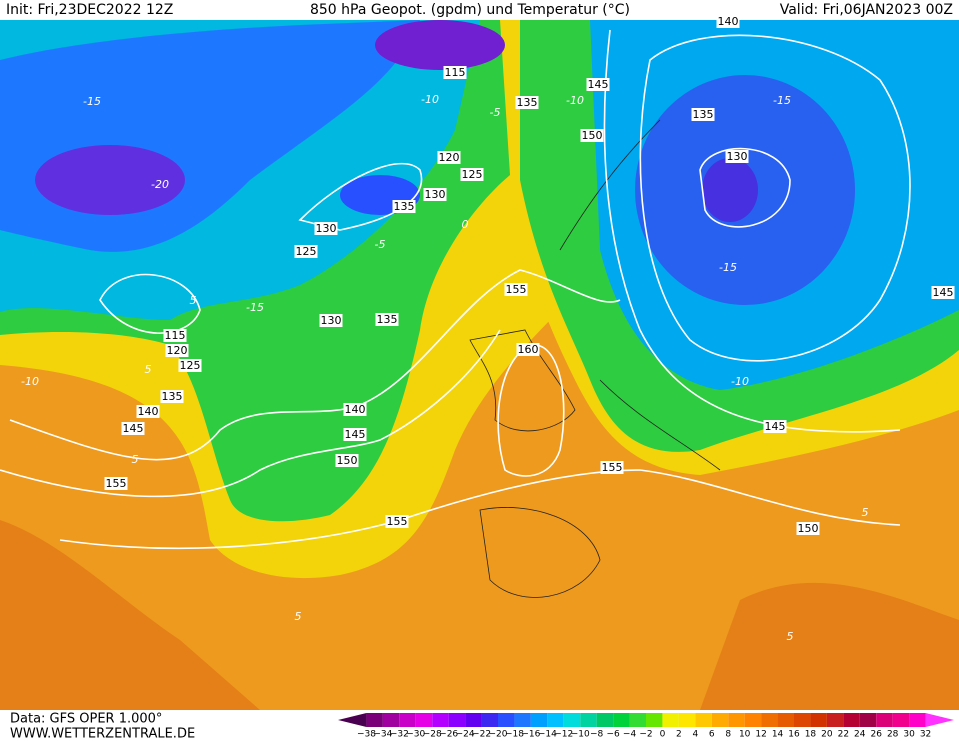 Image resolution: width=959 pixels, height=741 pixels. What do you see at coordinates (160, 184) in the screenshot?
I see `temperature-label: -20` at bounding box center [160, 184].